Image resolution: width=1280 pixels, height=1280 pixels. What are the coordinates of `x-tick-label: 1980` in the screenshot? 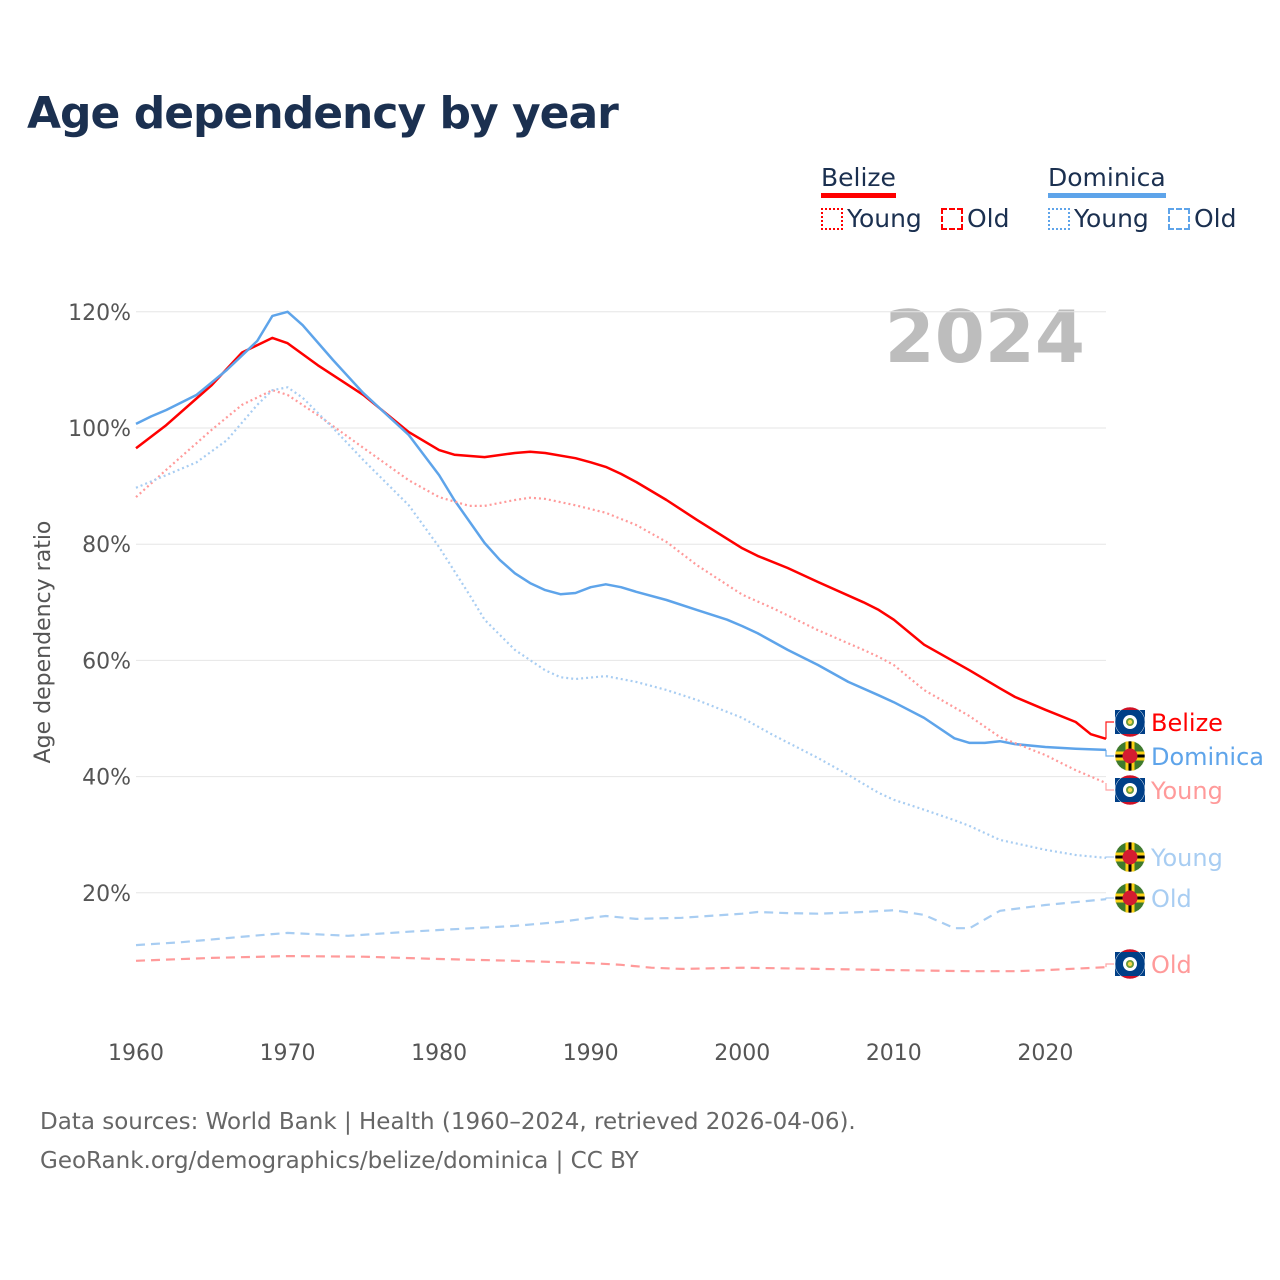 It's located at (439, 1053).